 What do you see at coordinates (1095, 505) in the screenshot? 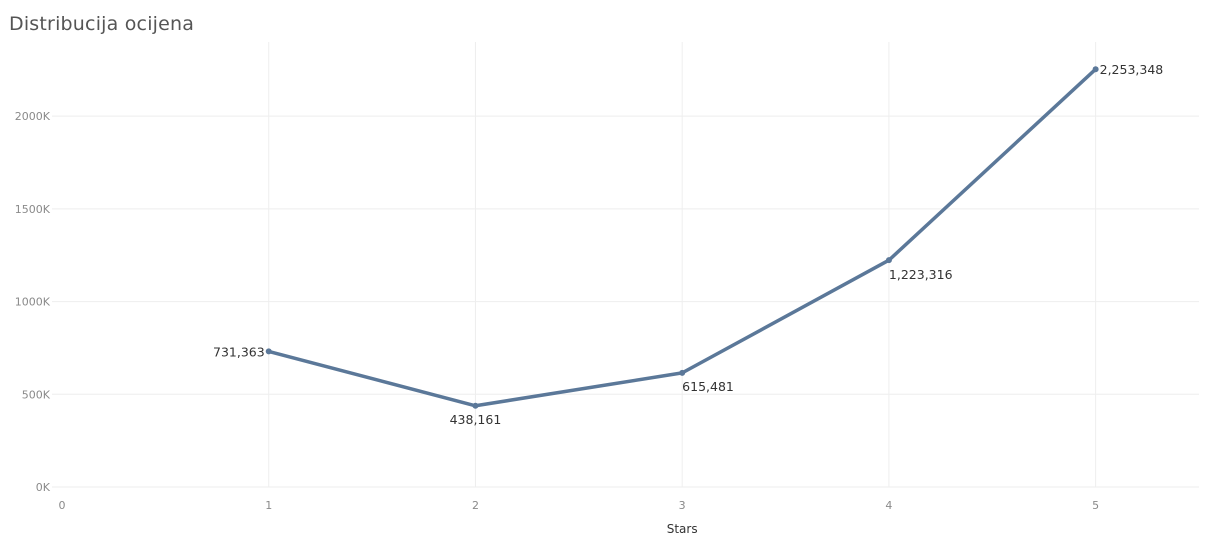
I see `x-tick-label: 5` at bounding box center [1095, 505].